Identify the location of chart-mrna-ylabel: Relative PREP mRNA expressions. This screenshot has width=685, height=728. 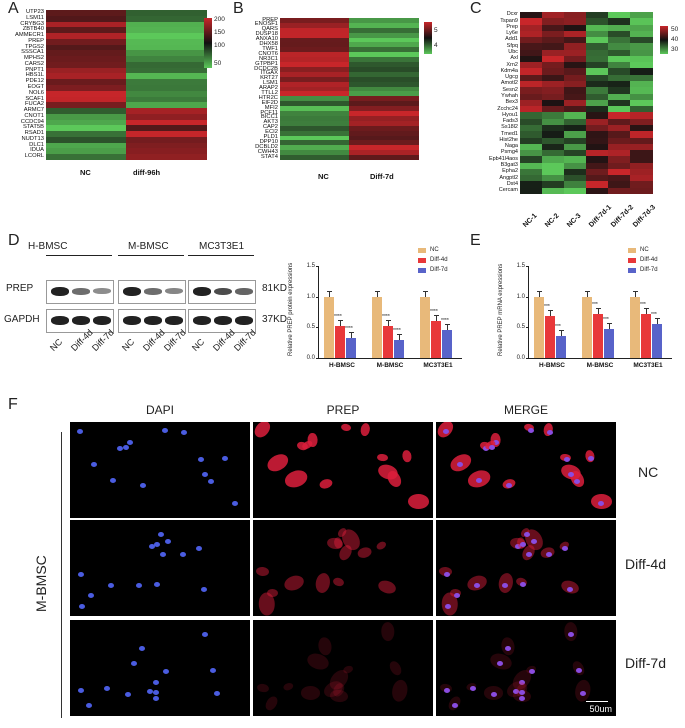
(501, 309).